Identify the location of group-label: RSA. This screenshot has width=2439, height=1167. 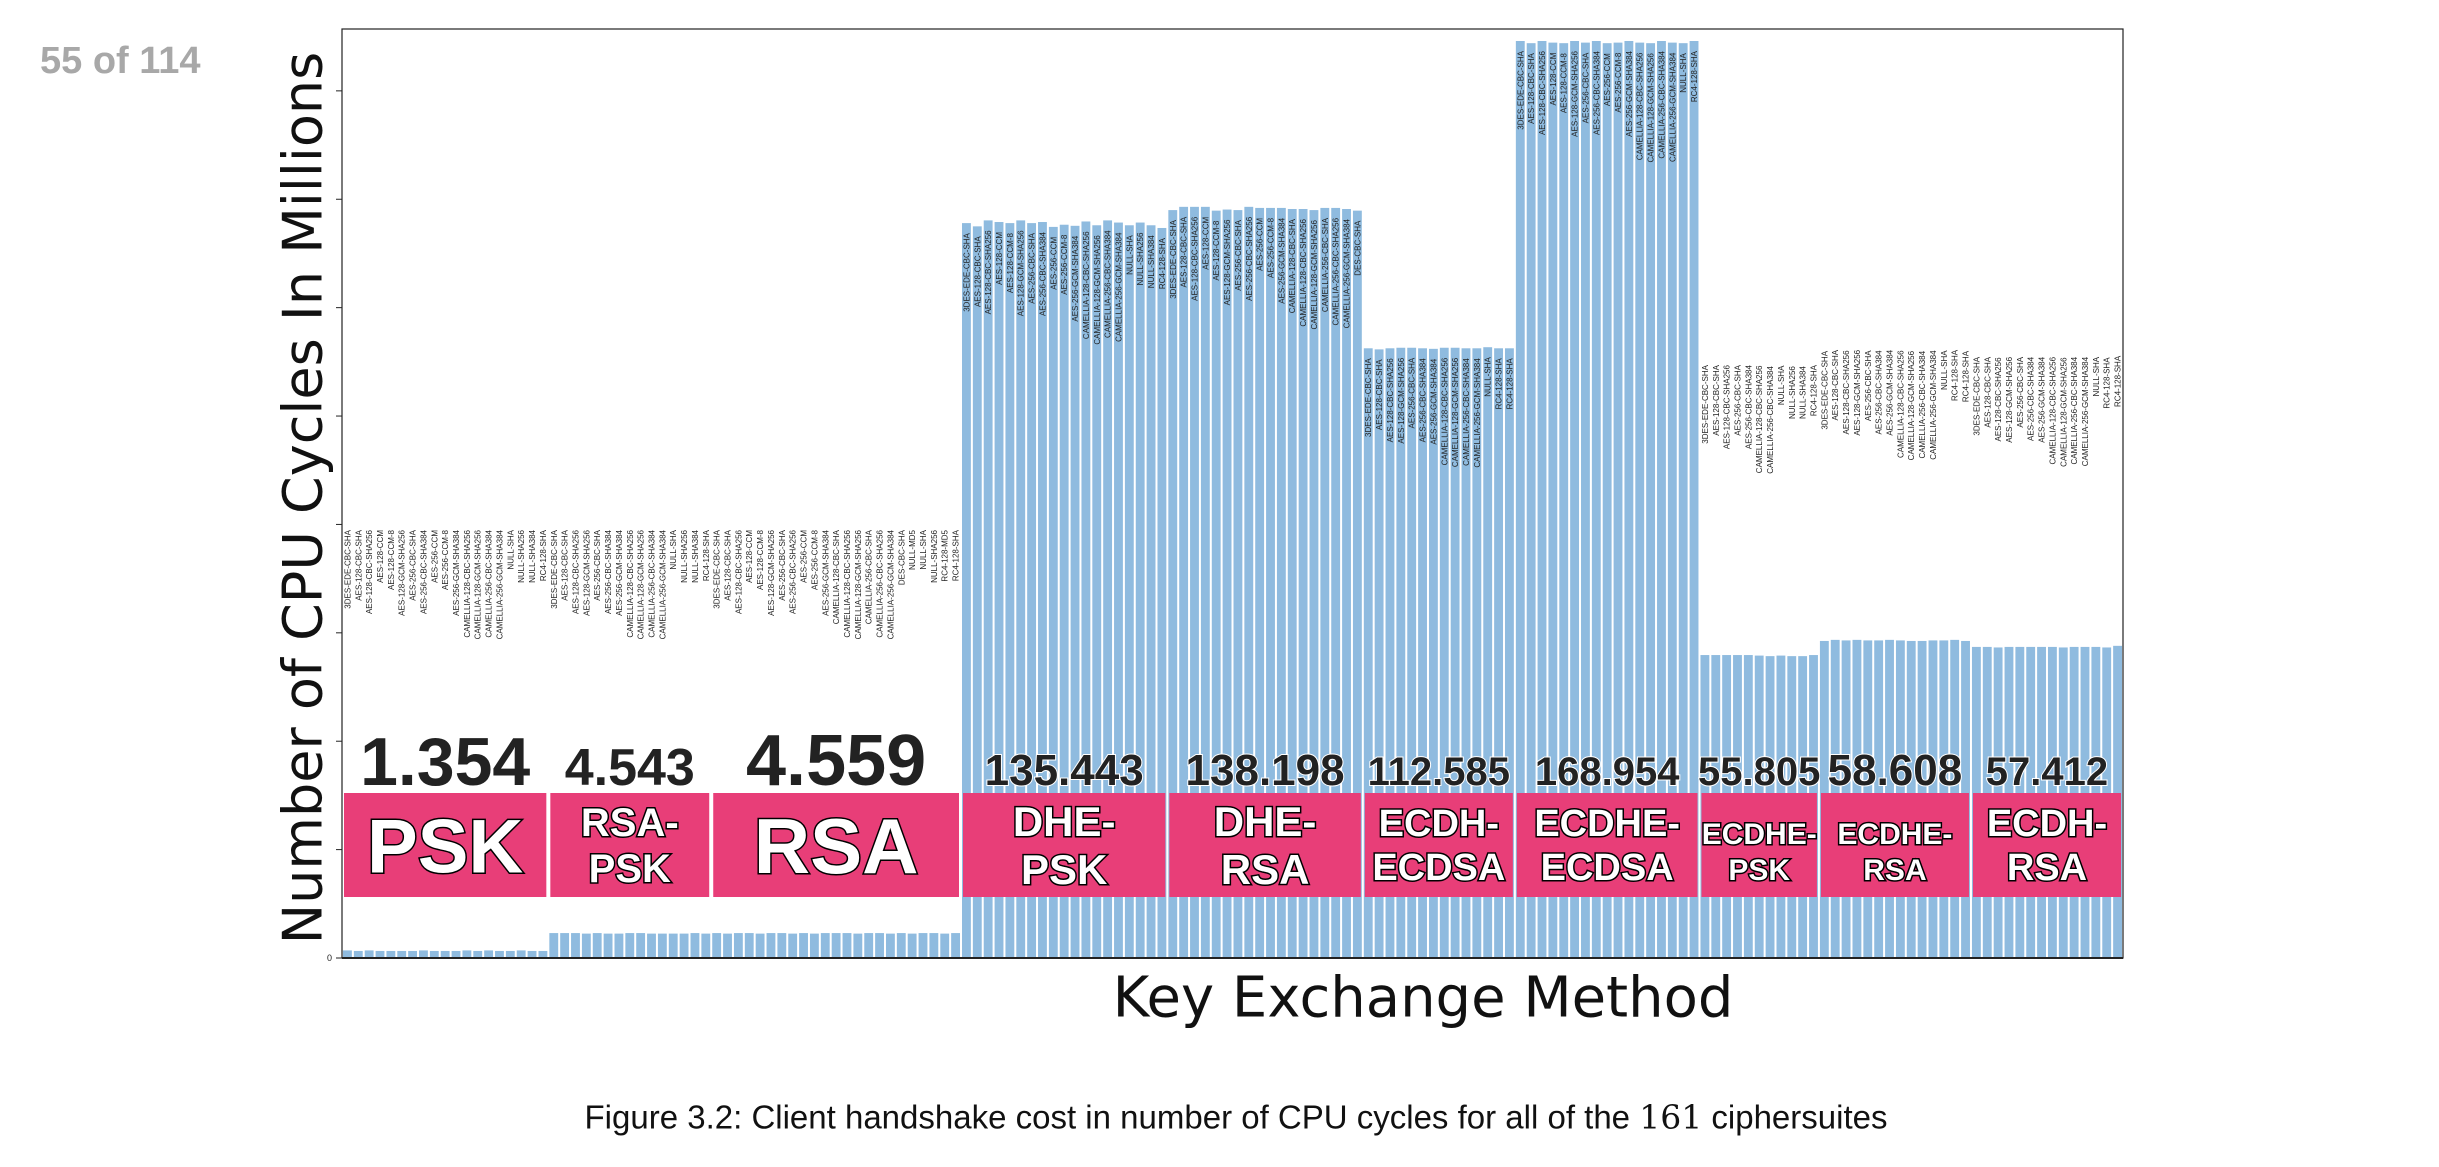
(1894, 870).